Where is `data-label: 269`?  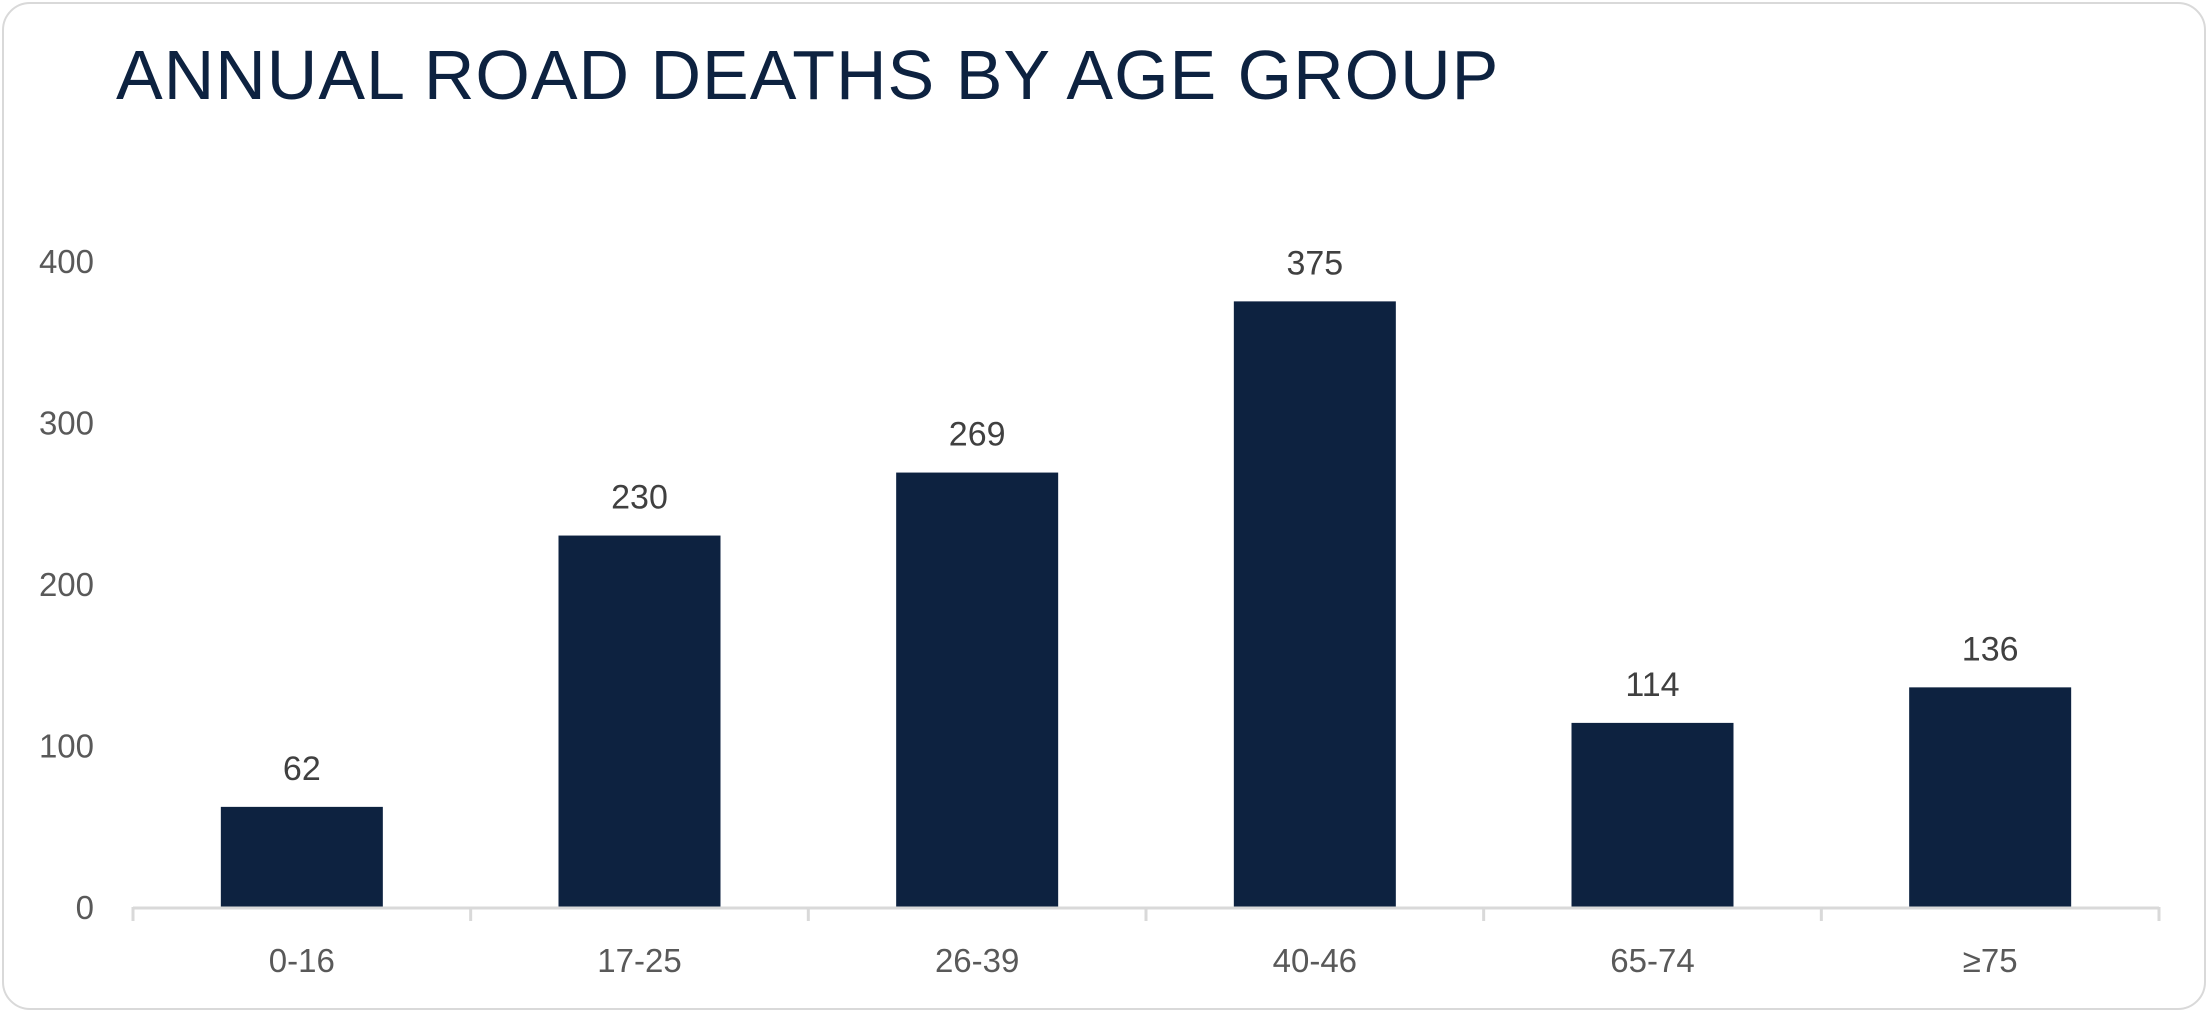
data-label: 269 is located at coordinates (977, 435).